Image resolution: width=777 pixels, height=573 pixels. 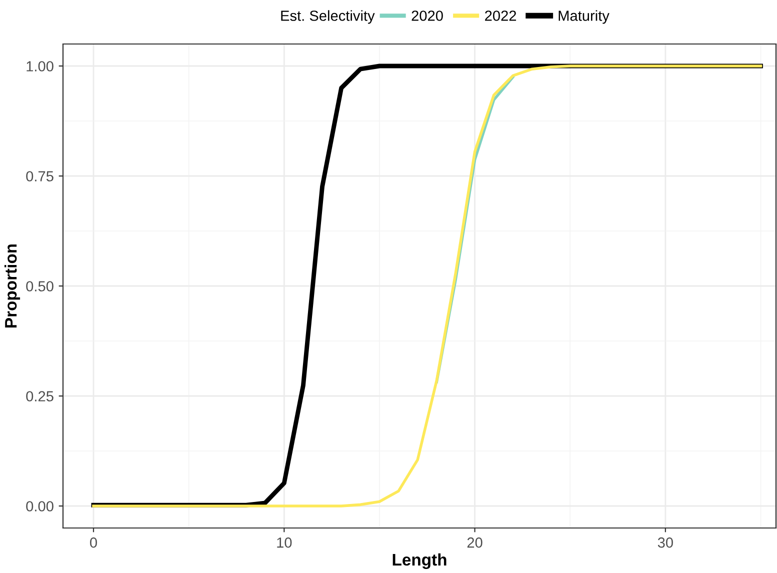 I want to click on y-tick-label: 0.50, so click(x=40, y=286).